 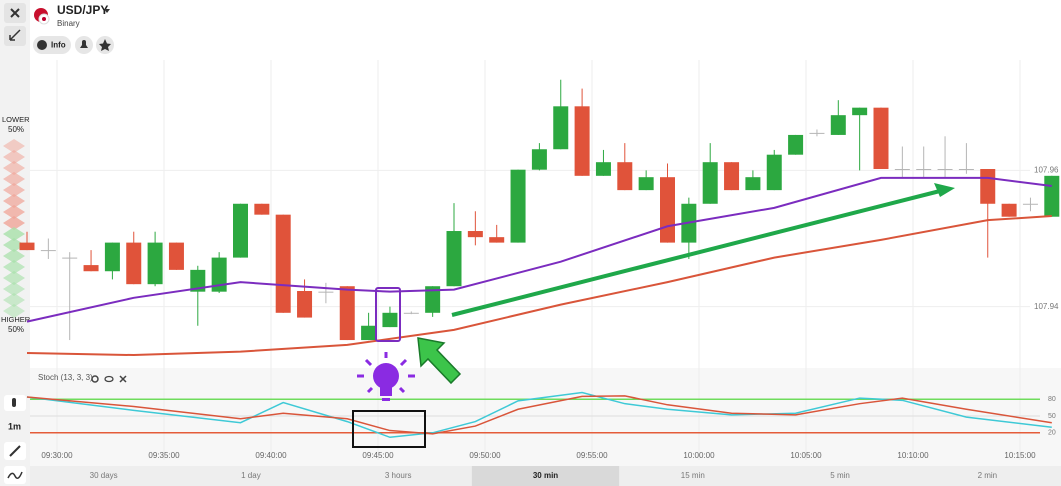 I want to click on indicator-icon, so click(x=15, y=475).